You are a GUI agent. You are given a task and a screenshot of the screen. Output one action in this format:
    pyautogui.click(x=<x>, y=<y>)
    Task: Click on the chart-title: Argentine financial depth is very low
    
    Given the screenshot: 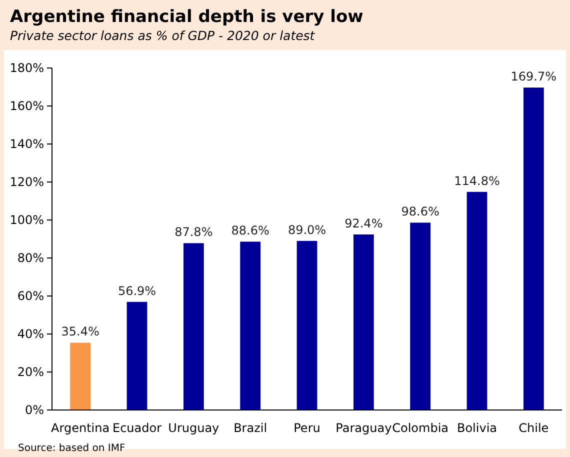 What is the action you would take?
    pyautogui.click(x=187, y=17)
    